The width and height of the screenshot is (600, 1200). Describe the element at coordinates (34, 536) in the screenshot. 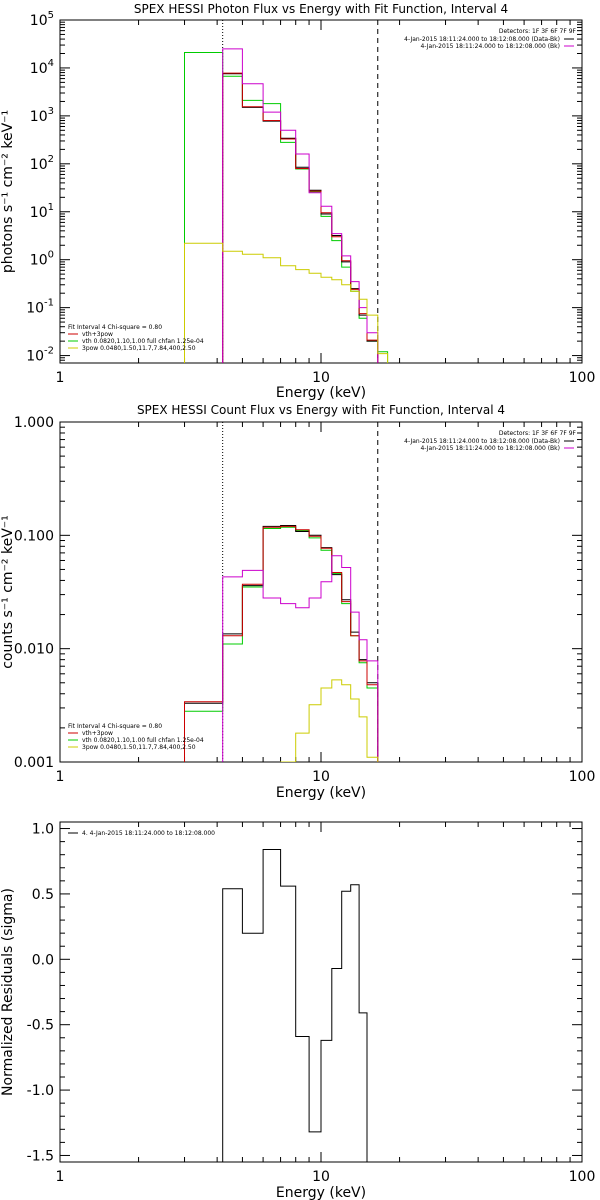

I see `y-tick-label: 0.100` at that location.